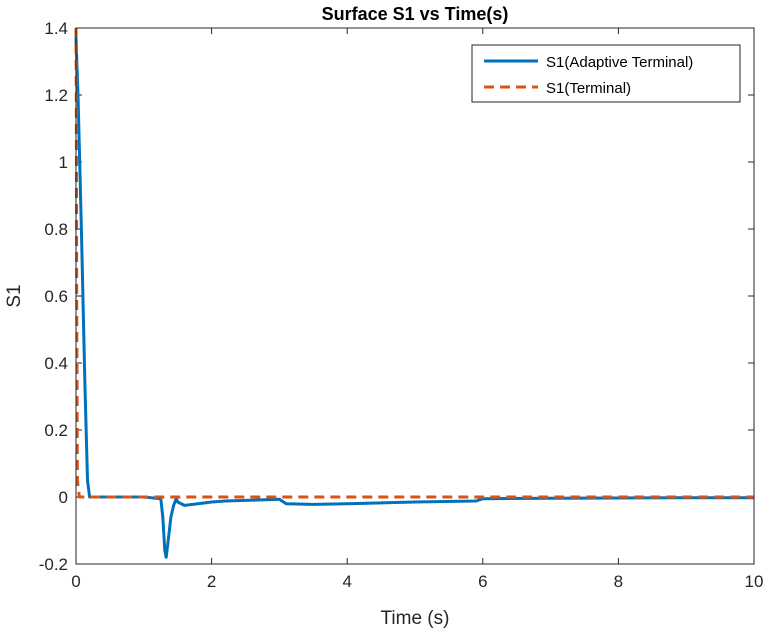 This screenshot has height=632, width=769. What do you see at coordinates (618, 581) in the screenshot?
I see `x-tick-label: 8` at bounding box center [618, 581].